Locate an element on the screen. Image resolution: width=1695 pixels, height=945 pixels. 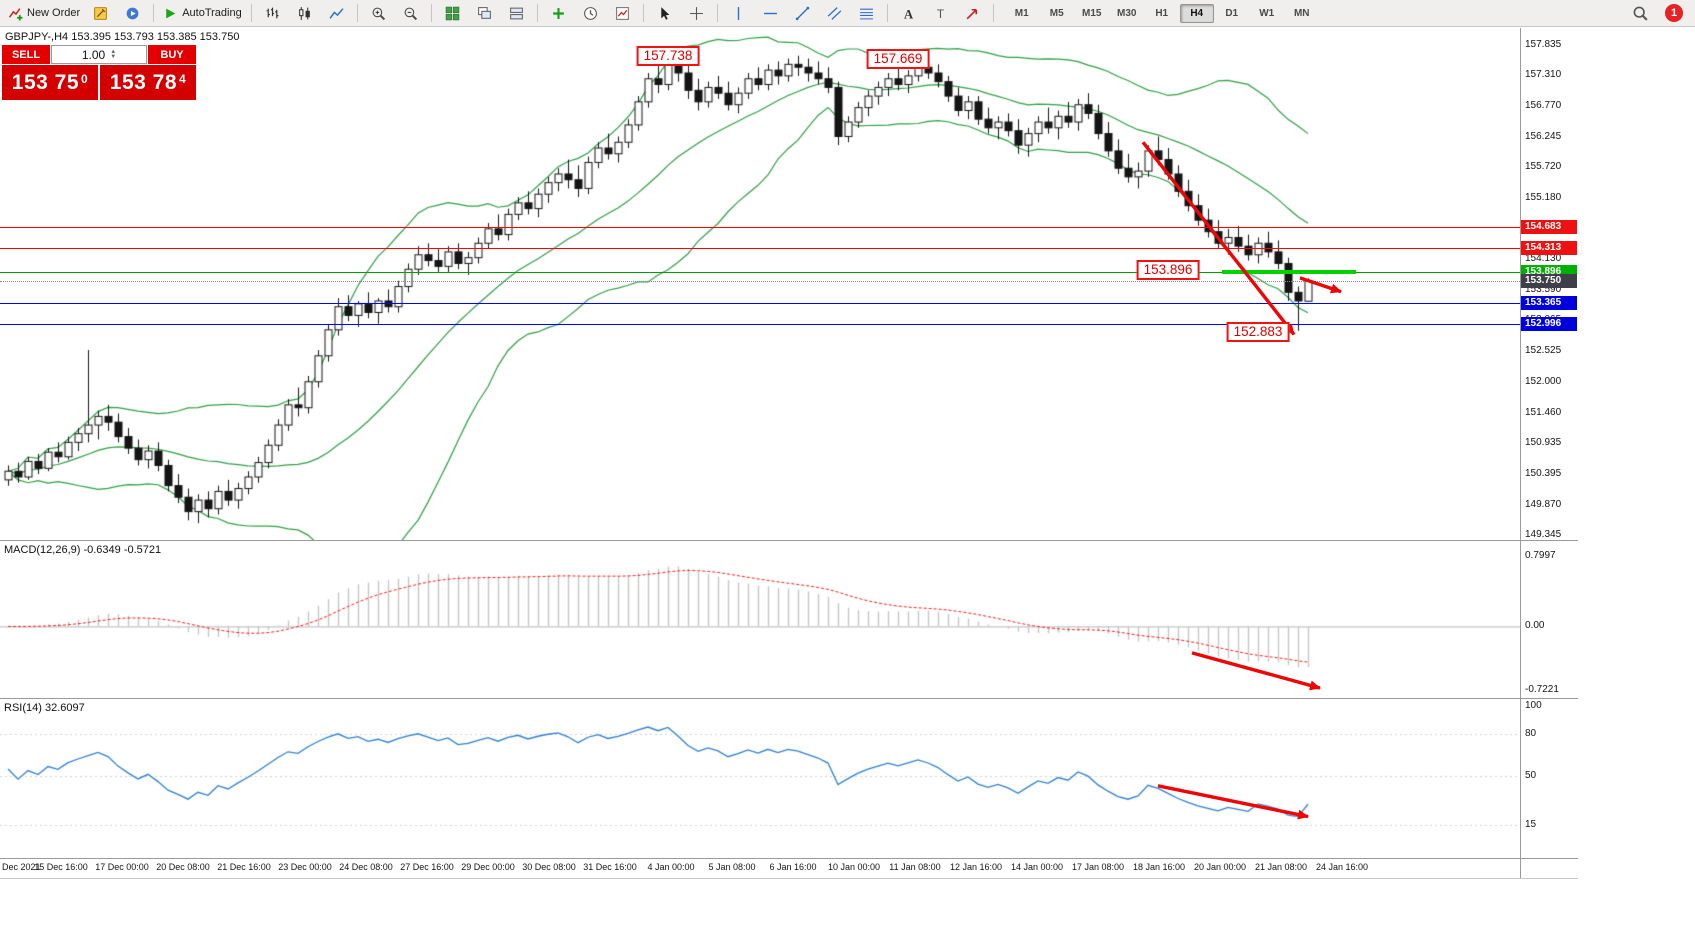
time-axis-label: 29 Dec 00:00 is located at coordinates (488, 867).